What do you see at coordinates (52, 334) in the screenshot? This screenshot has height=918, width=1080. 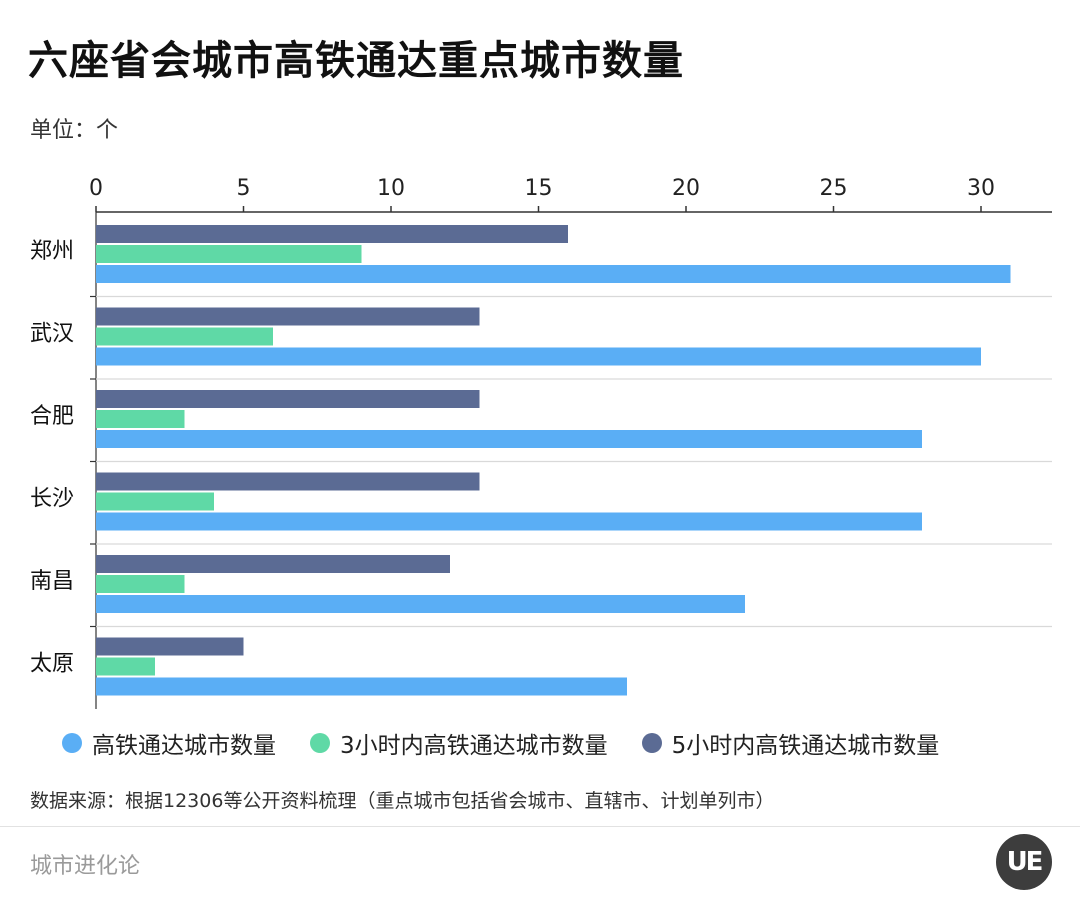 I see `category-label-1: 武汉` at bounding box center [52, 334].